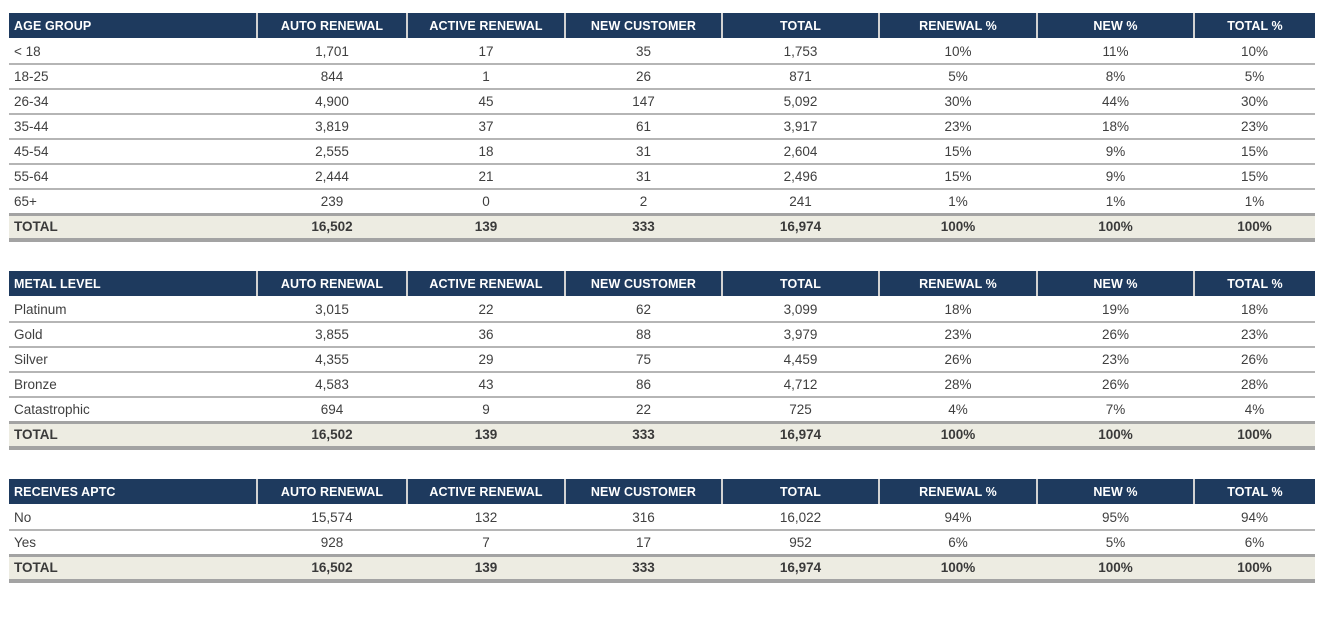 The width and height of the screenshot is (1324, 631). Describe the element at coordinates (1115, 77) in the screenshot. I see `cell: 8%` at that location.